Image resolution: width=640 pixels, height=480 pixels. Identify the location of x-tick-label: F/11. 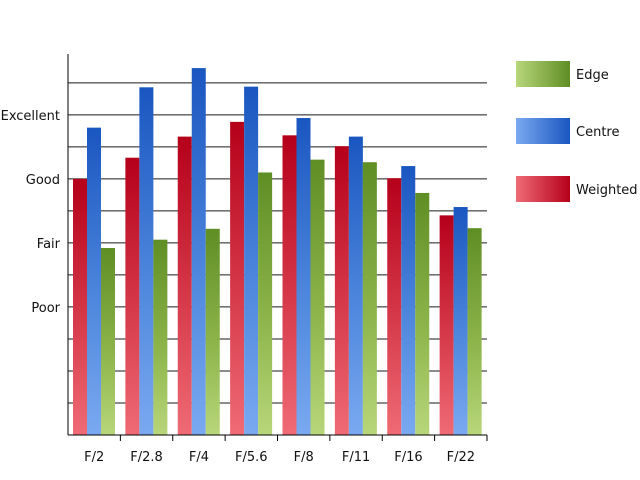
(356, 457).